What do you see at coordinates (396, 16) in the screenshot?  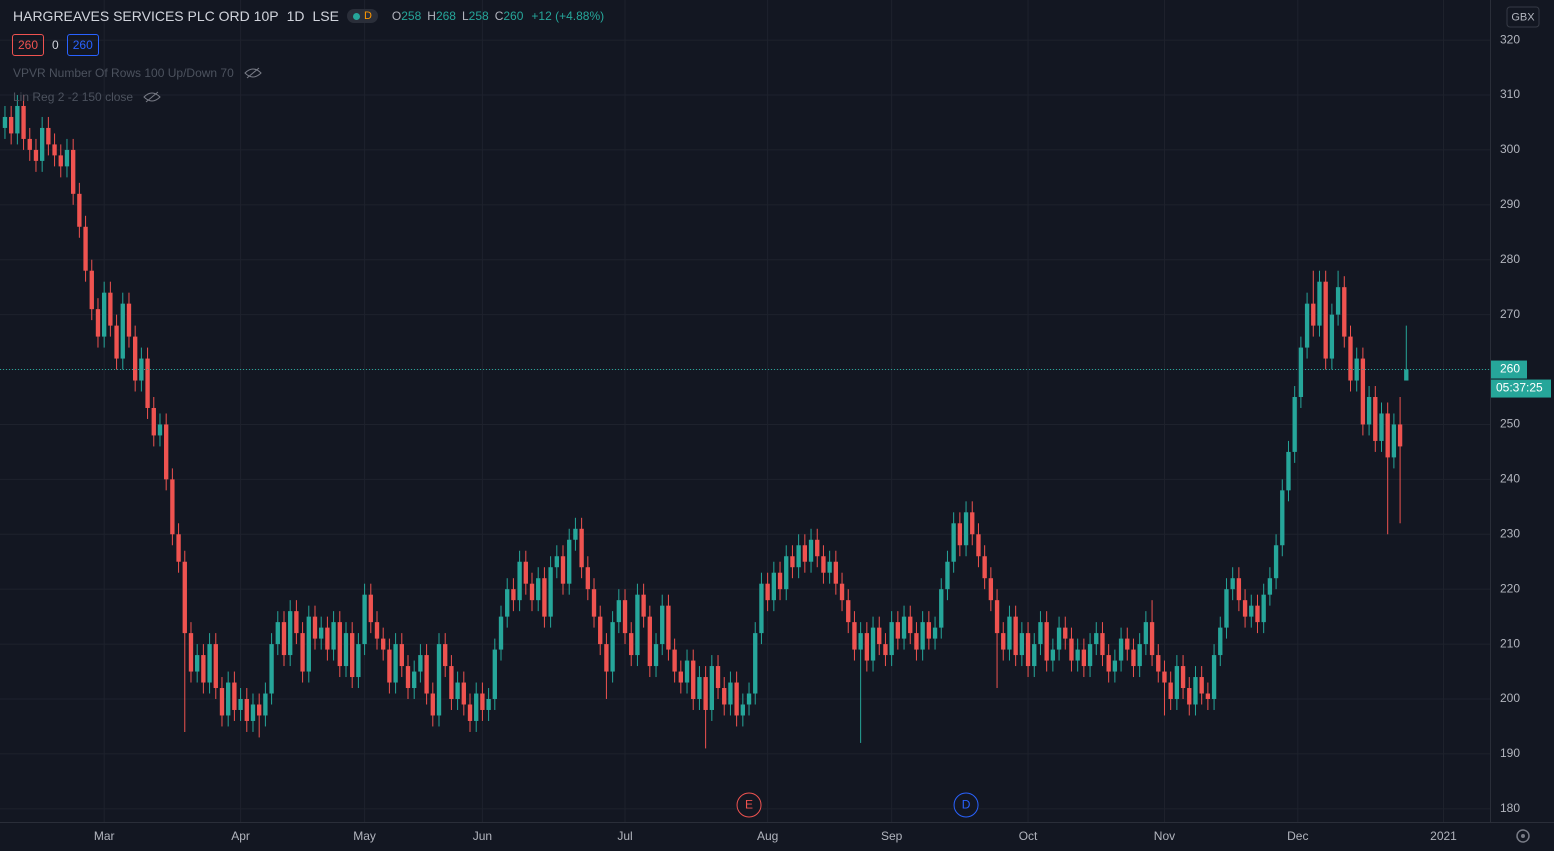 I see `ohlc-key: O` at bounding box center [396, 16].